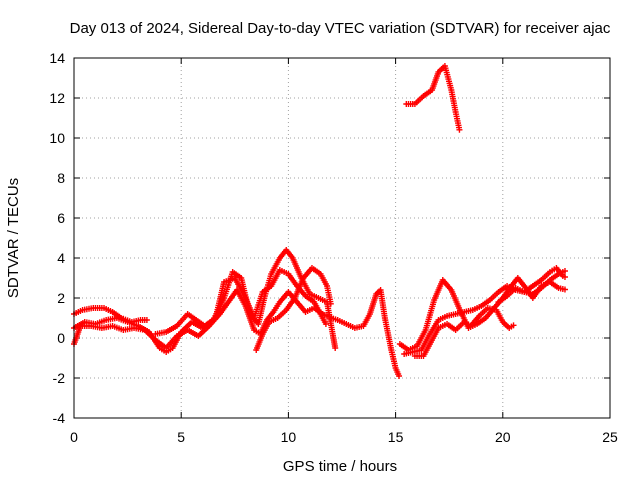  I want to click on y-tick-label: 10, so click(57, 138).